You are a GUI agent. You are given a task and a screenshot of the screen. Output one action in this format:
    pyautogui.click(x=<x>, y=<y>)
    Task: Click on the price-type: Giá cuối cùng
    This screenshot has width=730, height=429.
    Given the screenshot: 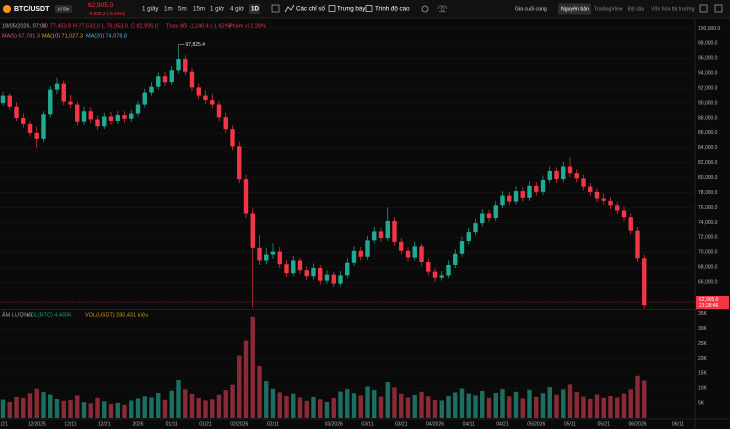 What is the action you would take?
    pyautogui.click(x=531, y=9)
    